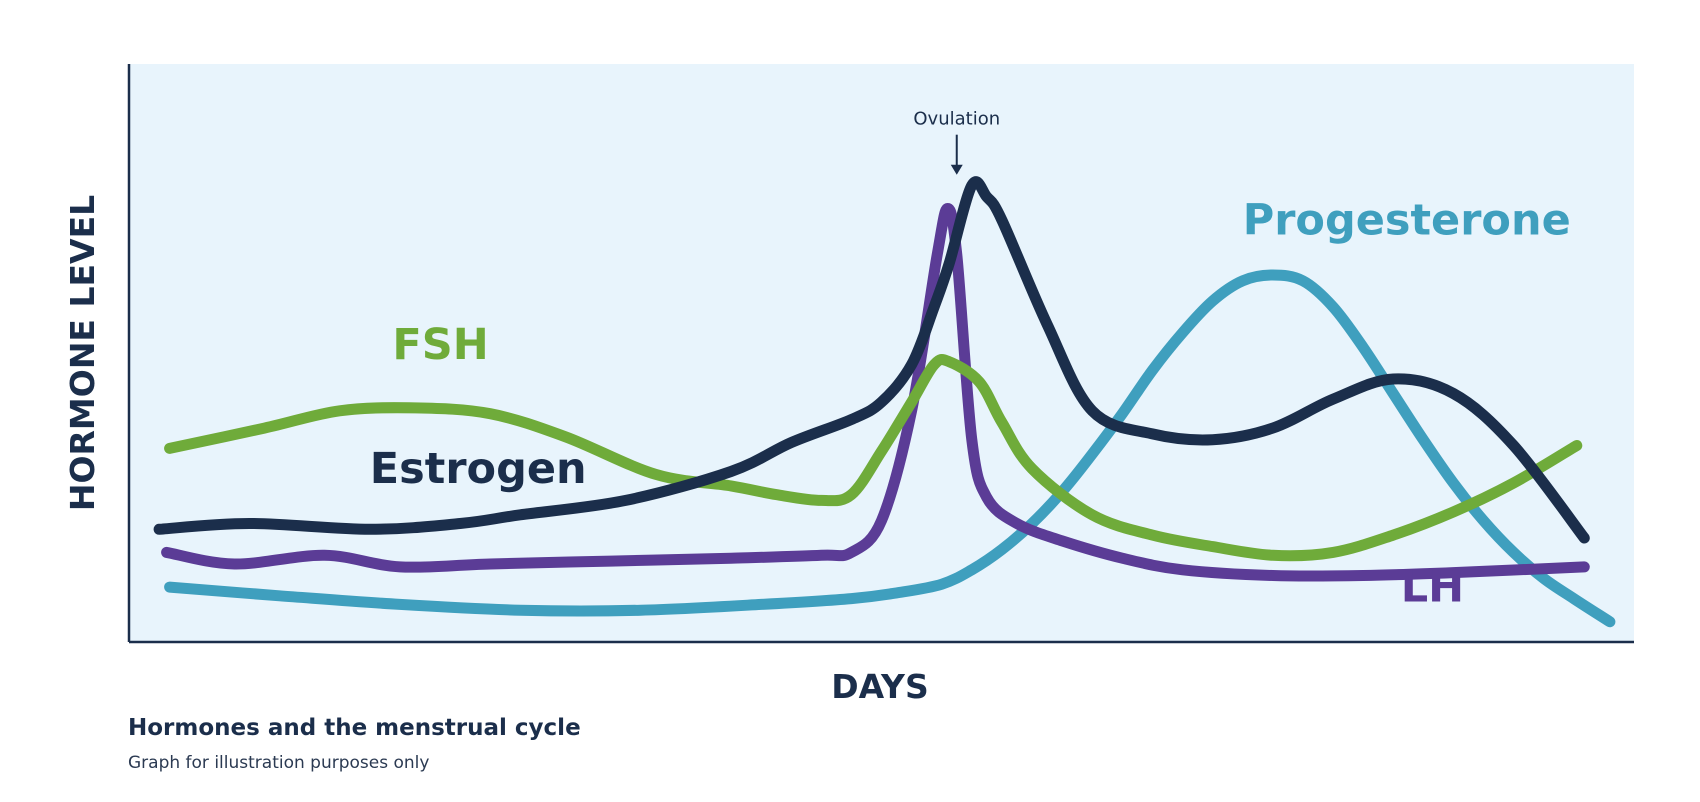 The image size is (1700, 802). Describe the element at coordinates (279, 763) in the screenshot. I see `chart-caption-subtitle: Graph for illustration purposes only` at that location.